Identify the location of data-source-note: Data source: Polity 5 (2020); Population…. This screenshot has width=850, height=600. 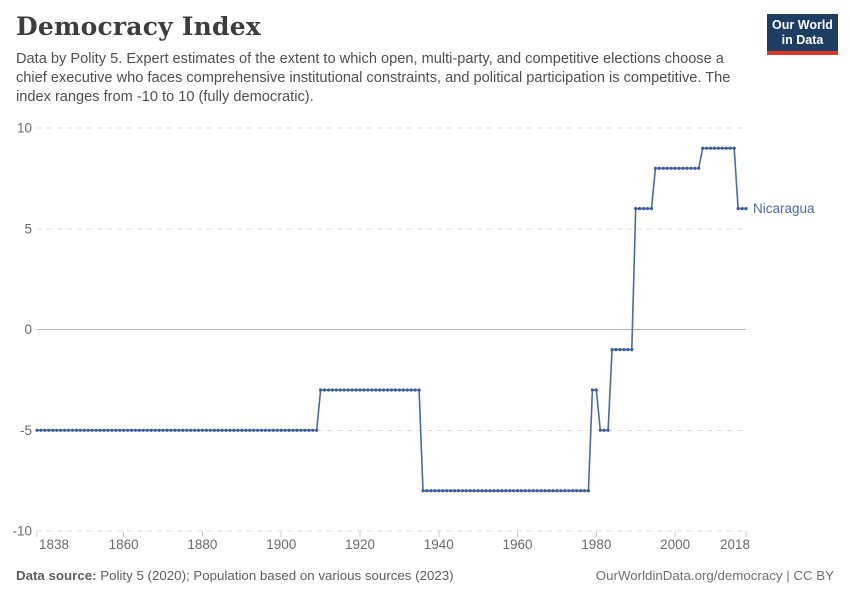
(235, 575).